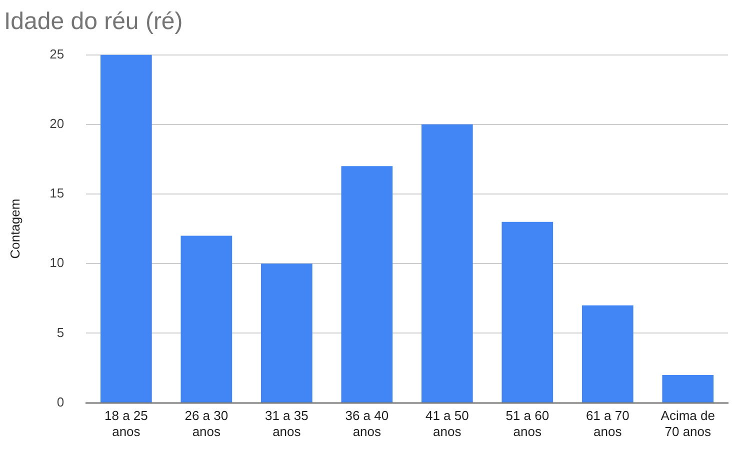  What do you see at coordinates (93, 22) in the screenshot?
I see `chart-title: Idade do réu (ré)` at bounding box center [93, 22].